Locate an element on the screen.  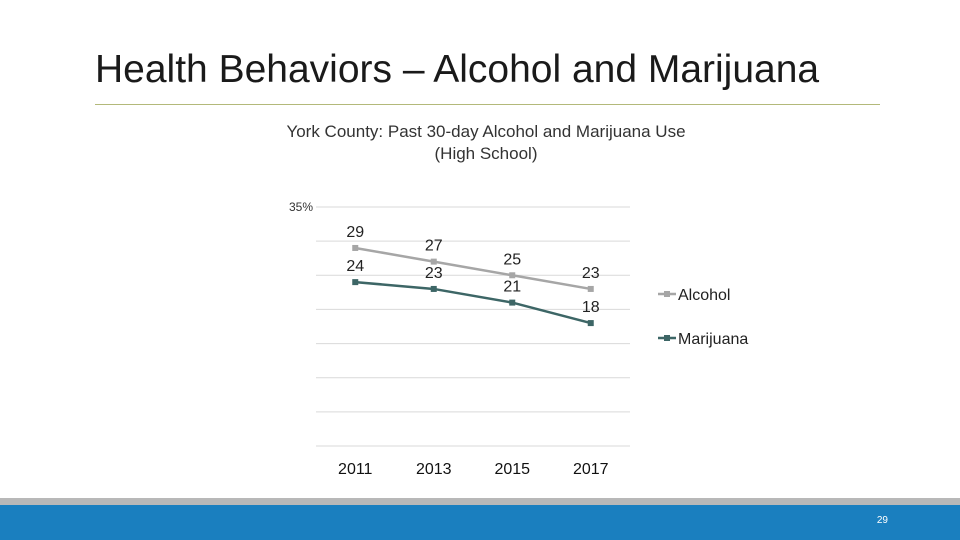
x-tick-label: 2015 is located at coordinates (512, 469).